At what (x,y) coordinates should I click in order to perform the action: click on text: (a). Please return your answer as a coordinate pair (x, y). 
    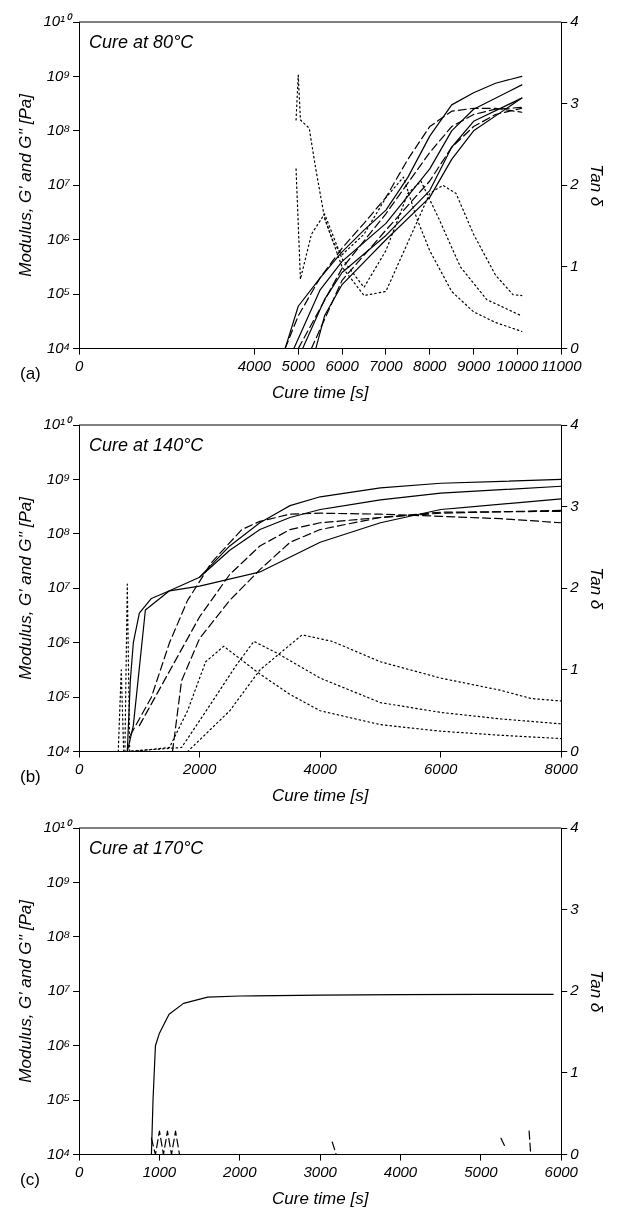
    Looking at the image, I should click on (30, 374).